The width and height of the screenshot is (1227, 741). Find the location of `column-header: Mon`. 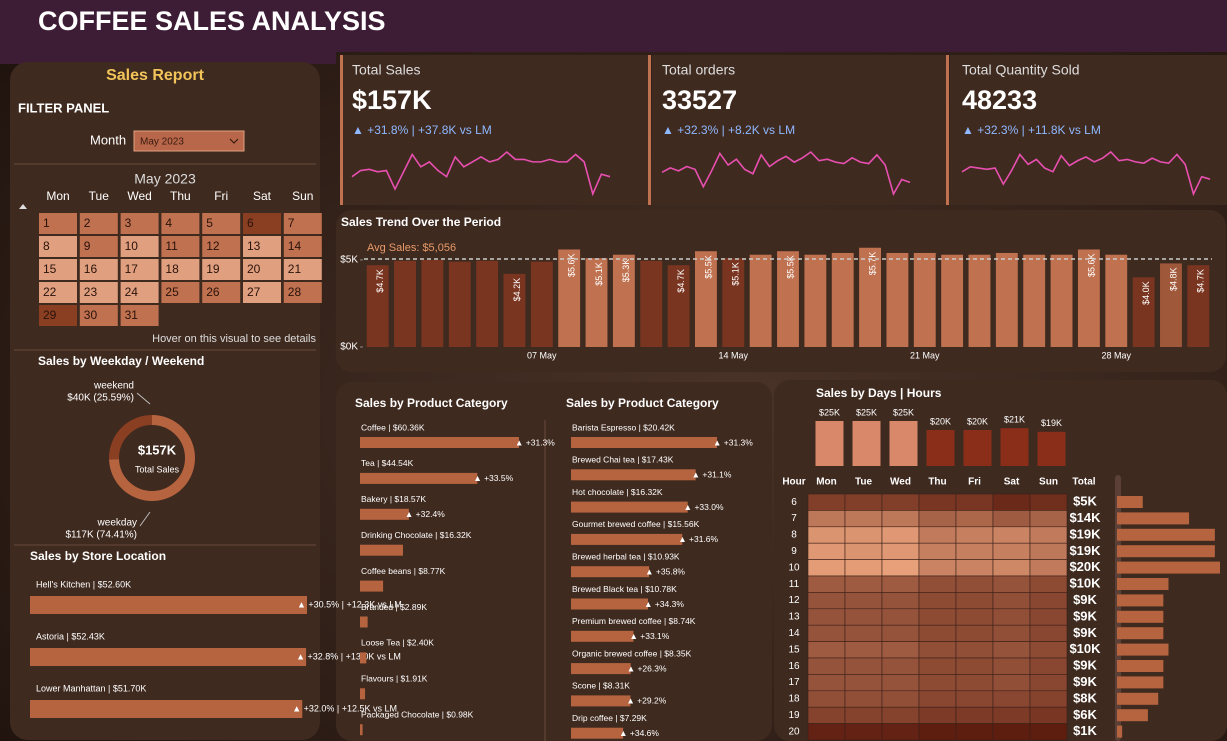

column-header: Mon is located at coordinates (826, 482).